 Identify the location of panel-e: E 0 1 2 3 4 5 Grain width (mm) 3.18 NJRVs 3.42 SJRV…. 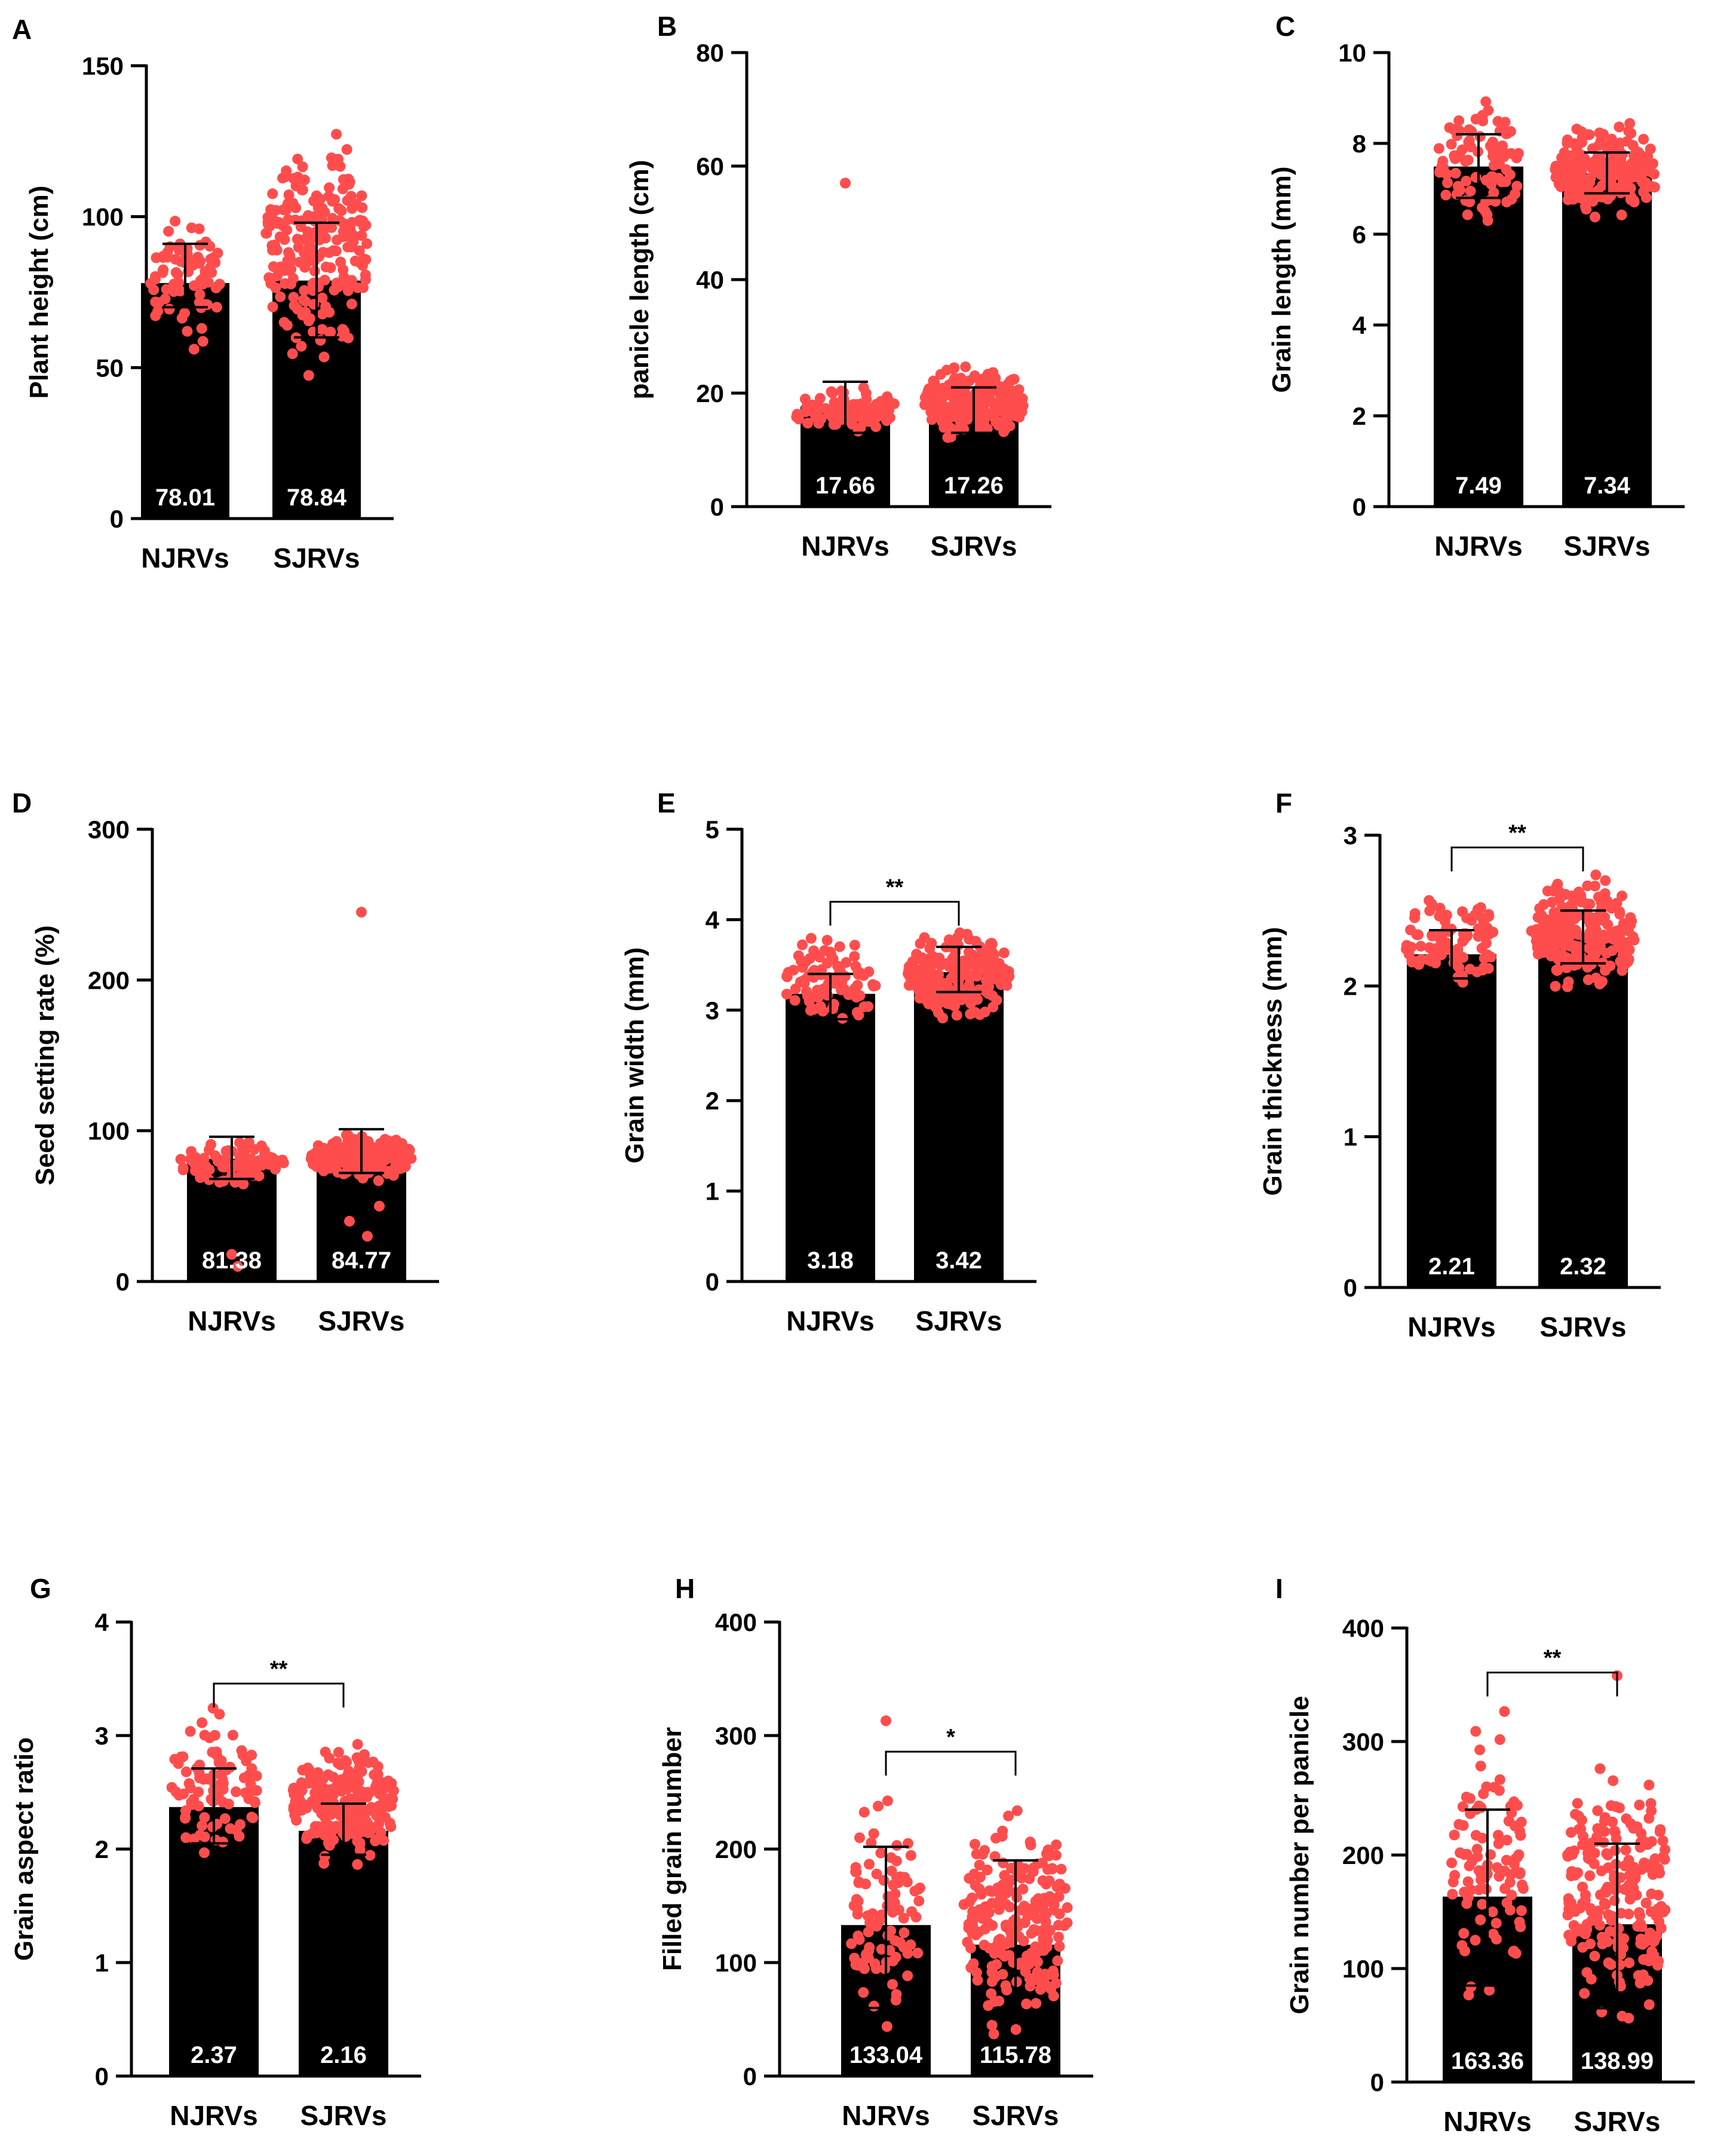
(828, 1061).